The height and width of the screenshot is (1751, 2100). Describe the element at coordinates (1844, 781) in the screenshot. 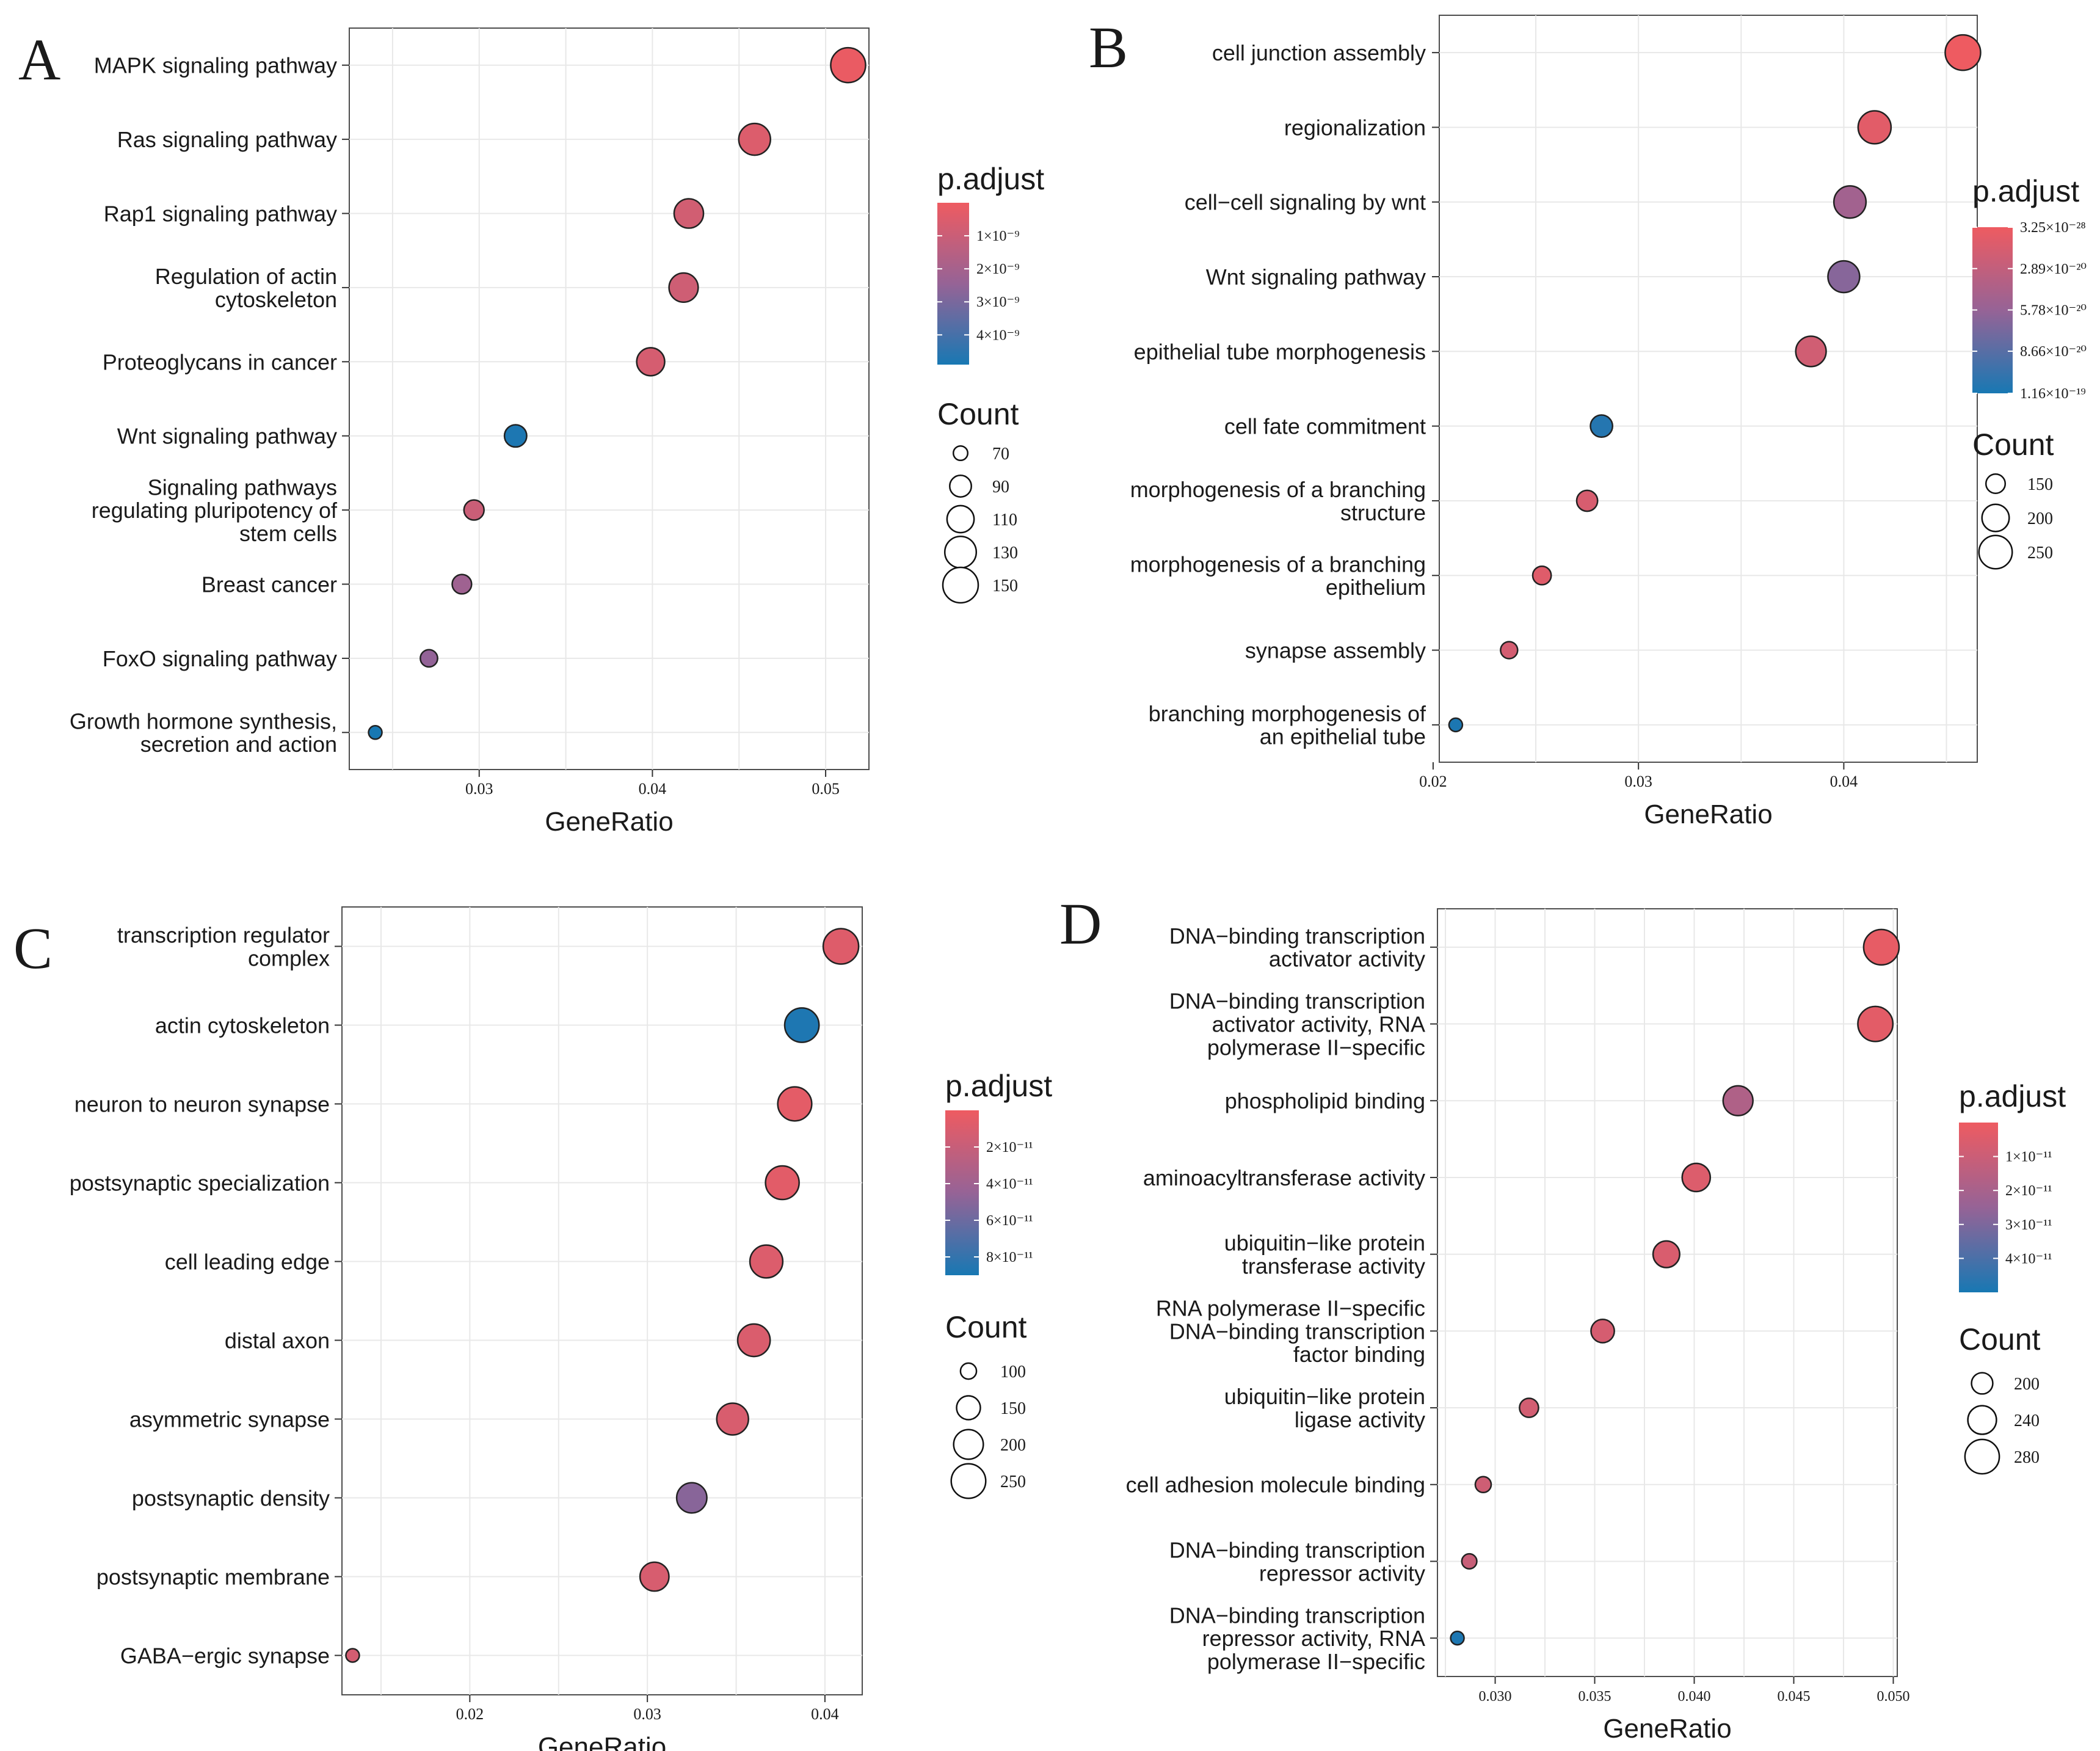

I see `x-tick-label: 0.04` at that location.